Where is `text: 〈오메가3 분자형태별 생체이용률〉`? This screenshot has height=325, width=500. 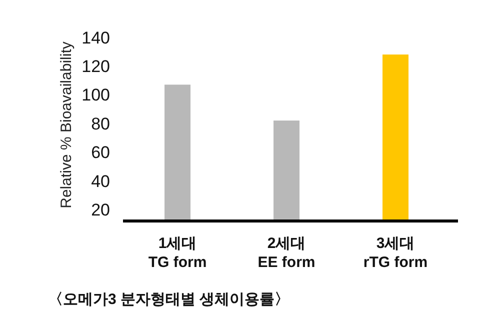 text: 〈오메가3 분자형태별 생체이용률〉 is located at coordinates (169, 299).